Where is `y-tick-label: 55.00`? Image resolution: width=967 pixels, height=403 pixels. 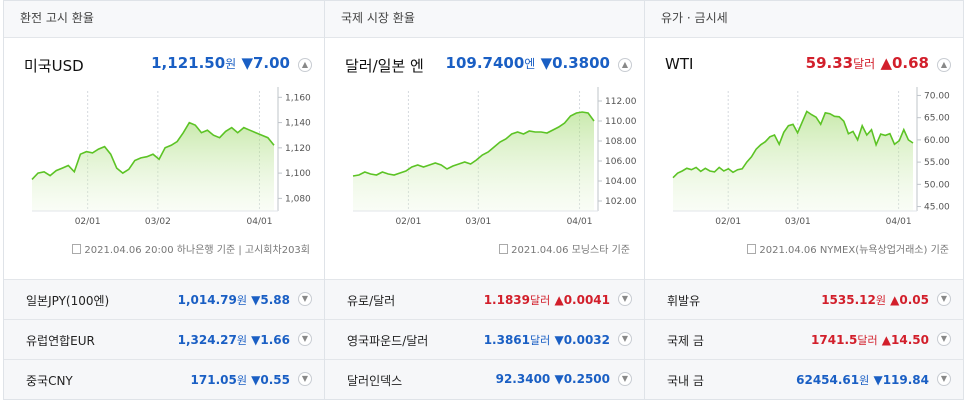
y-tick-label: 55.00 is located at coordinates (937, 163).